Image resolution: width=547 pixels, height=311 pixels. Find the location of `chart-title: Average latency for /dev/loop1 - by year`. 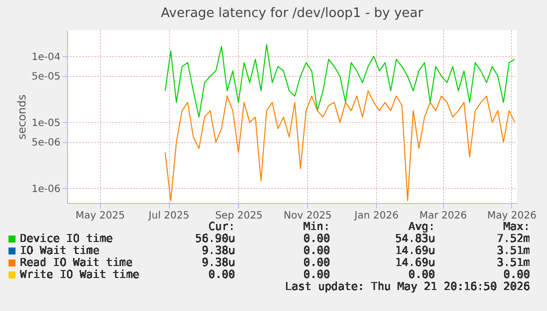

chart-title: Average latency for /dev/loop1 - by year is located at coordinates (292, 13).